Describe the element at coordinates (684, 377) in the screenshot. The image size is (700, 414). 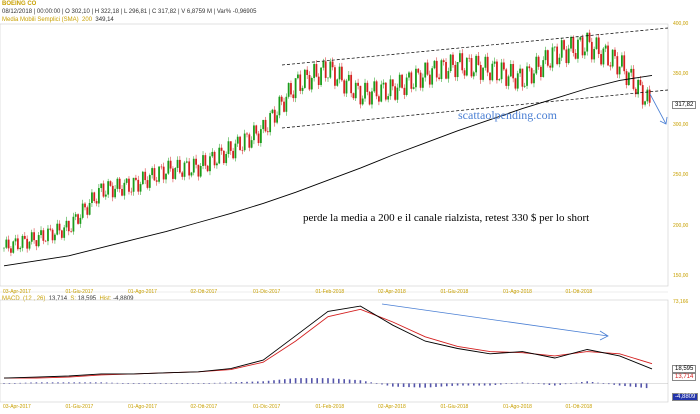
I see `macd-tag: 13,714` at that location.